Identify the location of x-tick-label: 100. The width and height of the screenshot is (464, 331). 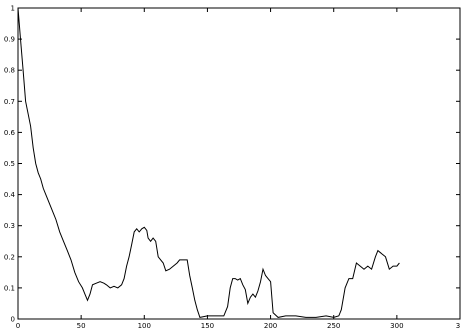
(144, 326).